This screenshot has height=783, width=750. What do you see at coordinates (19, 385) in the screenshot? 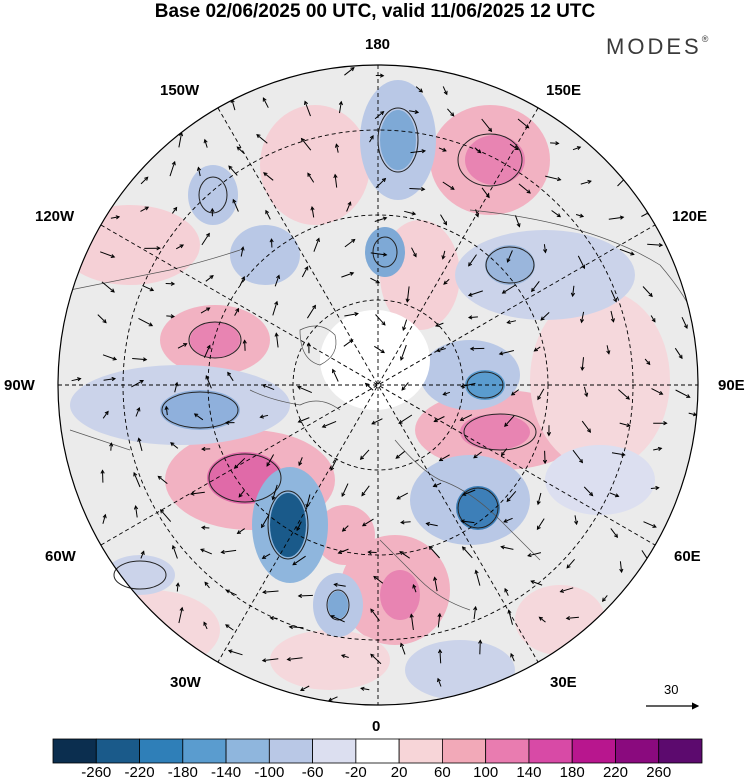
I see `label-lon-90w: 90W` at bounding box center [19, 385].